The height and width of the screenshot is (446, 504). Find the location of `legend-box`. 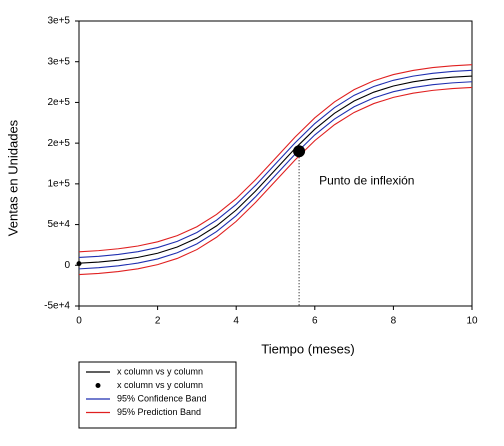

legend-box is located at coordinates (157, 395).